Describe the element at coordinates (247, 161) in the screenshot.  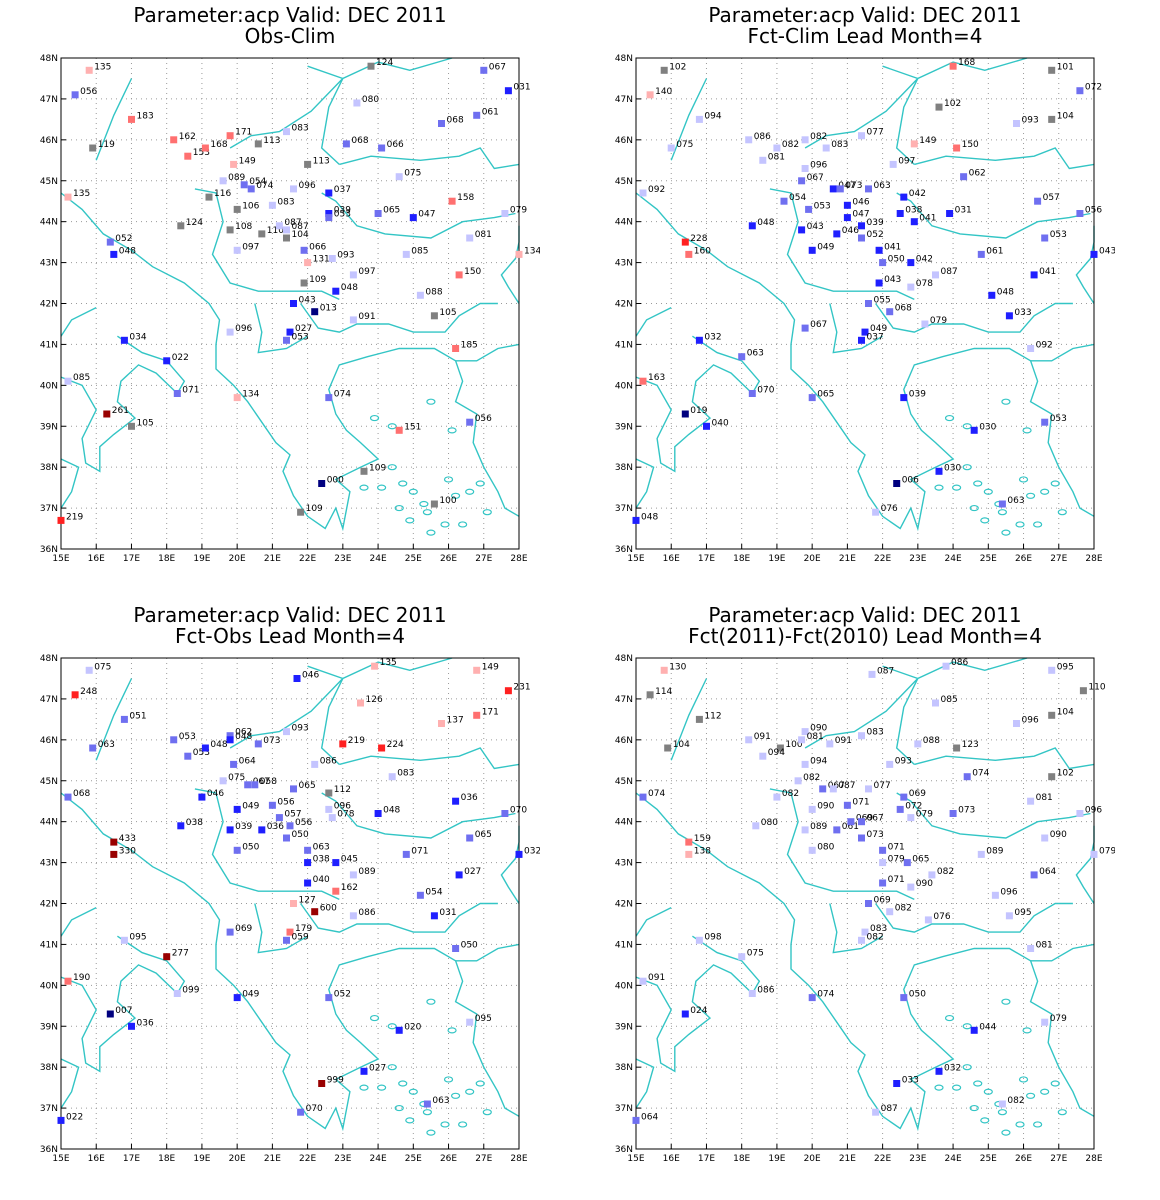
I see `station-value-label: 149` at that location.